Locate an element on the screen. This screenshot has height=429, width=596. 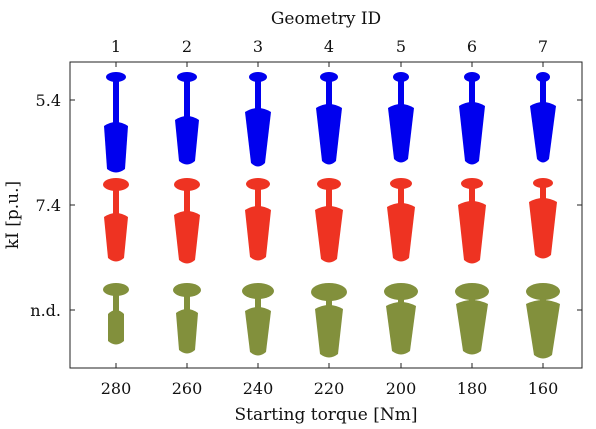
y-tick-label: 5.4 is located at coordinates (48, 100).